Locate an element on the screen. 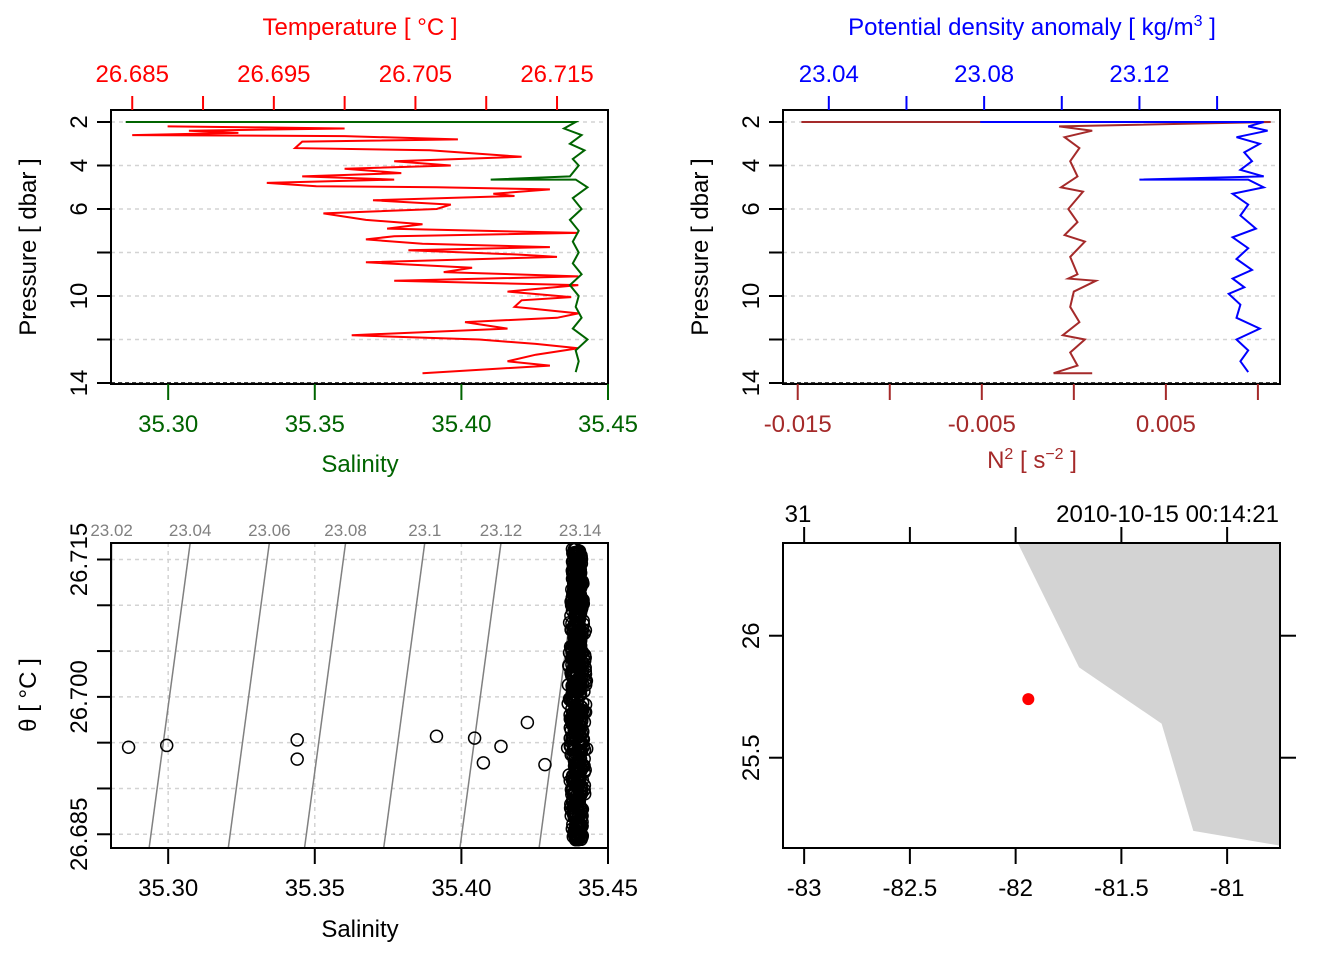 The width and height of the screenshot is (1344, 960). y-tick-label: 6 is located at coordinates (79, 208).